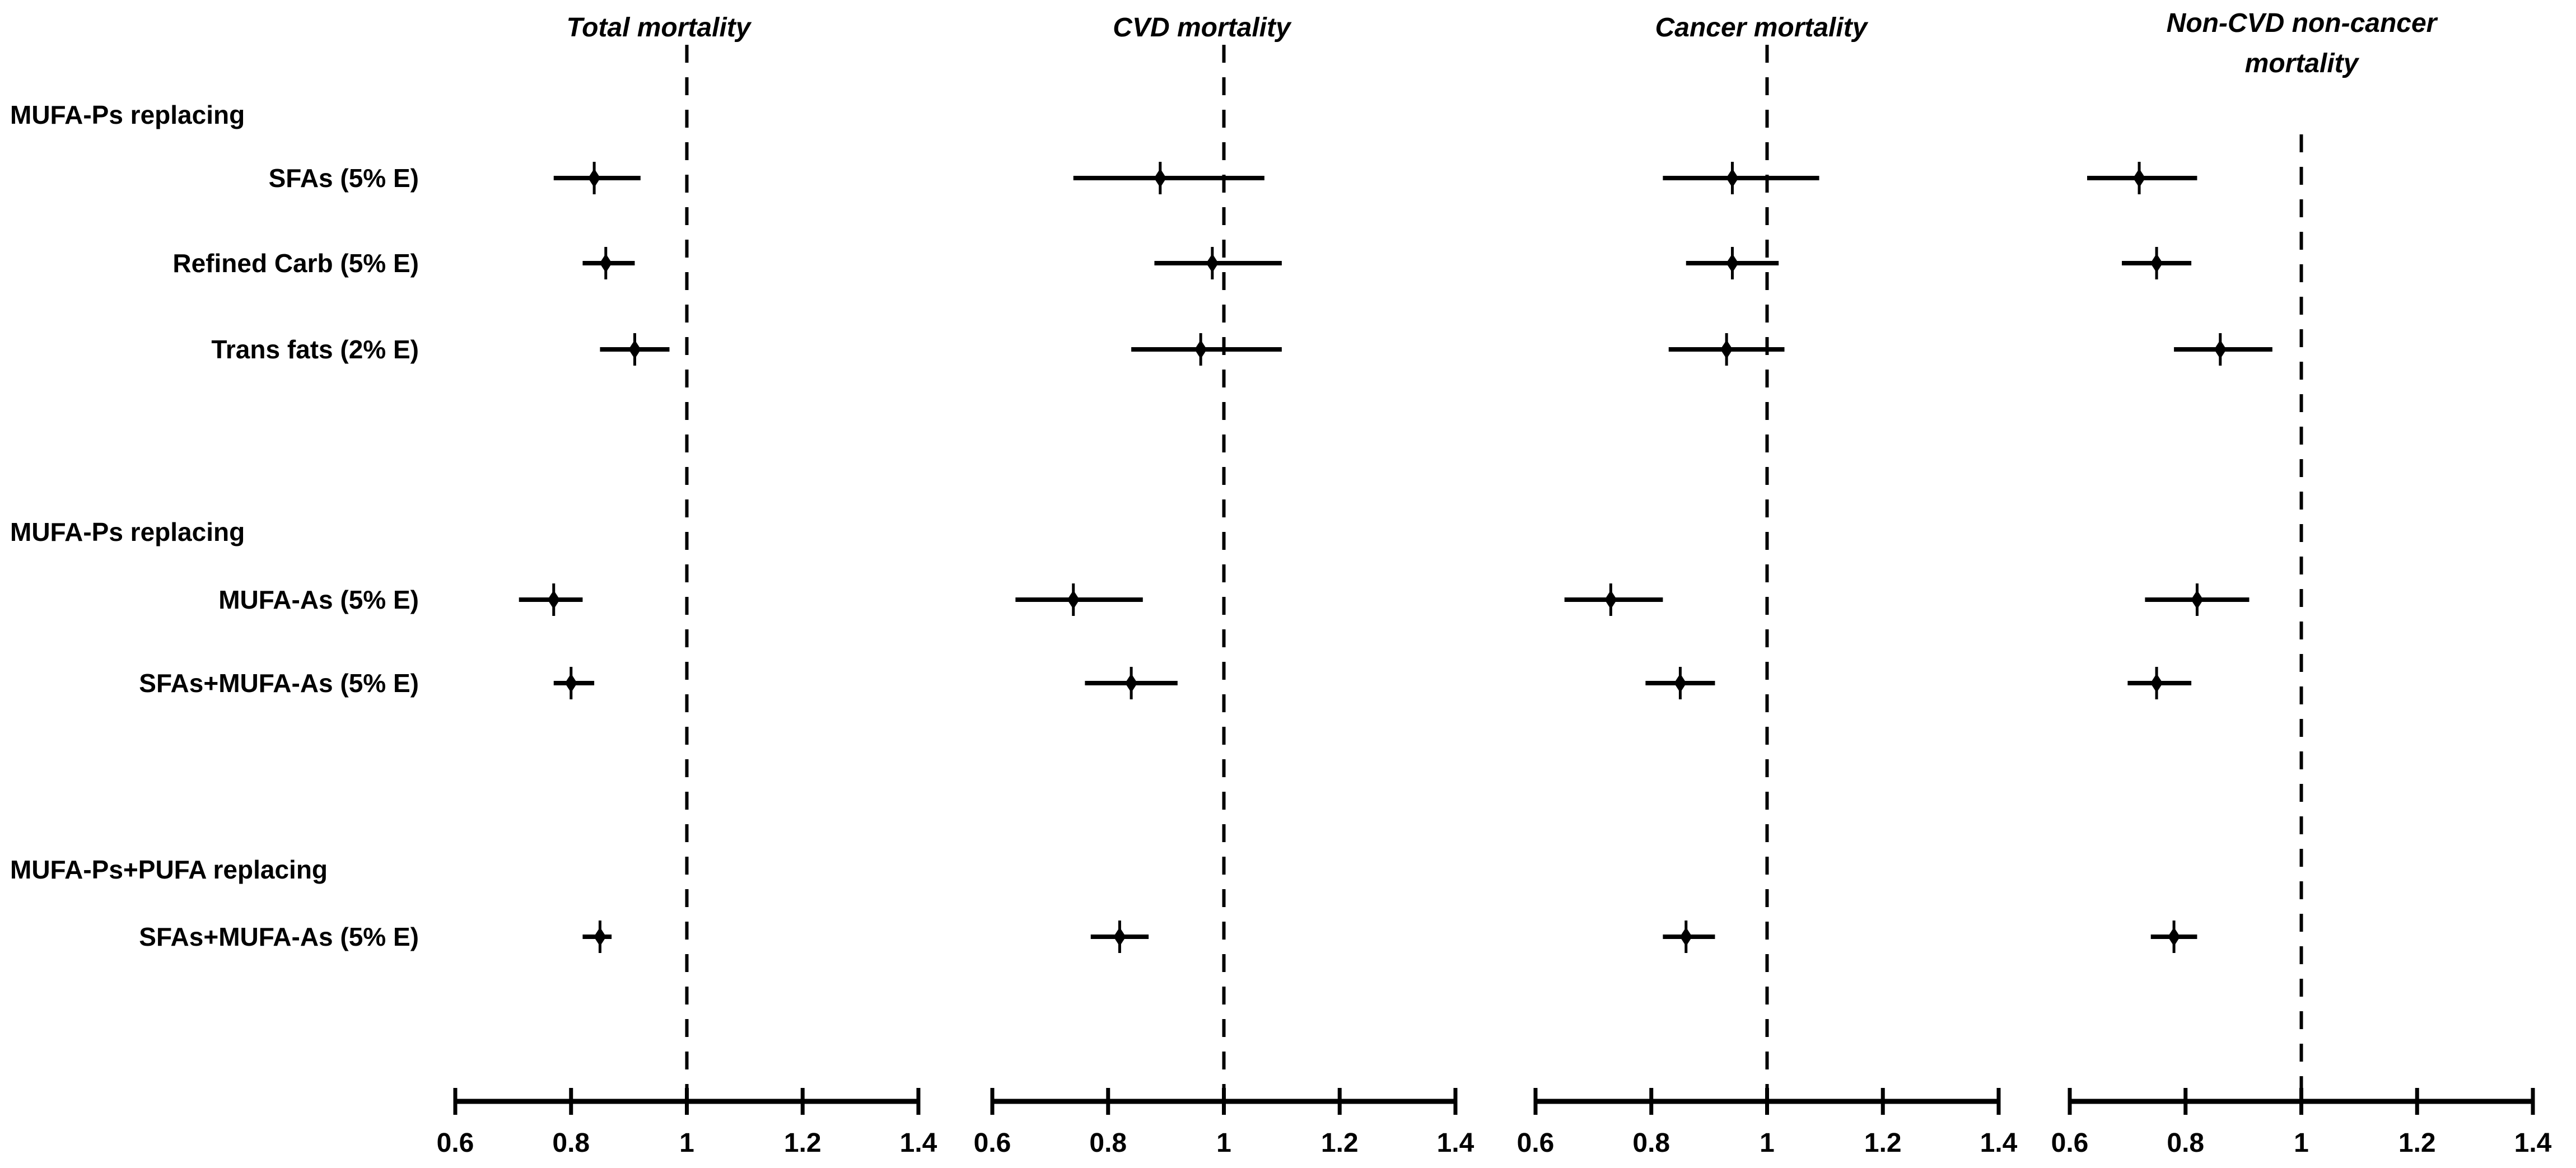 Image resolution: width=2576 pixels, height=1168 pixels. What do you see at coordinates (296, 263) in the screenshot?
I see `row-label: Refined Carb (5% E)` at bounding box center [296, 263].